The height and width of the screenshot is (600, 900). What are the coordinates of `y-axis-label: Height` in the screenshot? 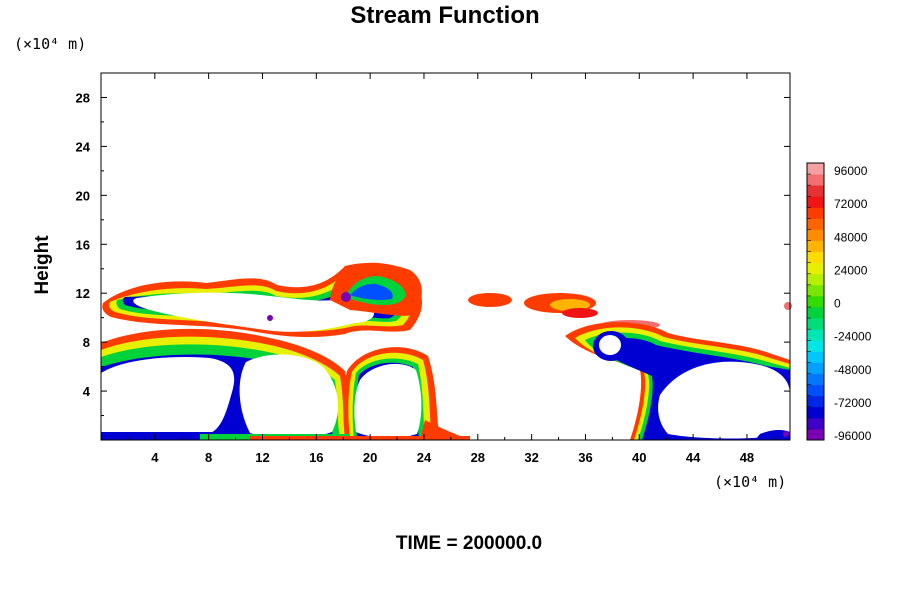 It's located at (42, 265).